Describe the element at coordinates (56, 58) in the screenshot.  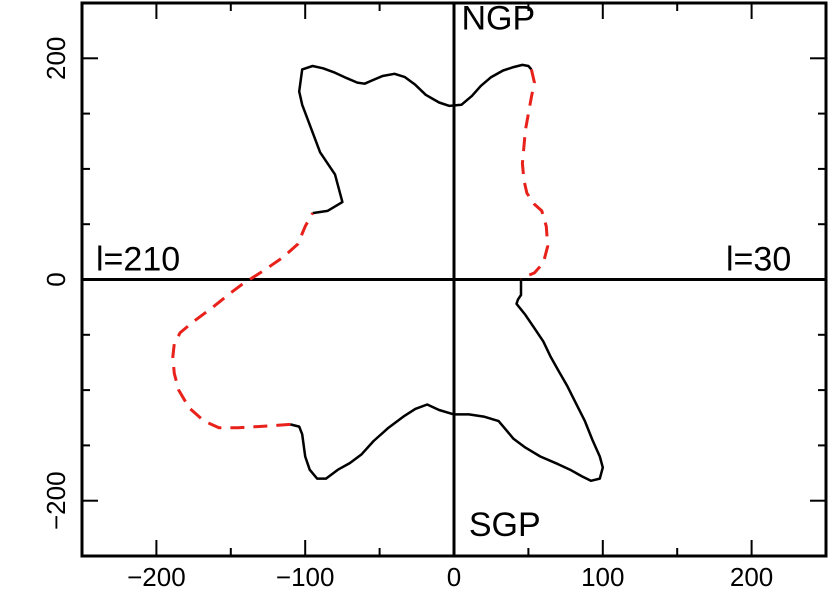
I see `y-tick-label: 200` at that location.